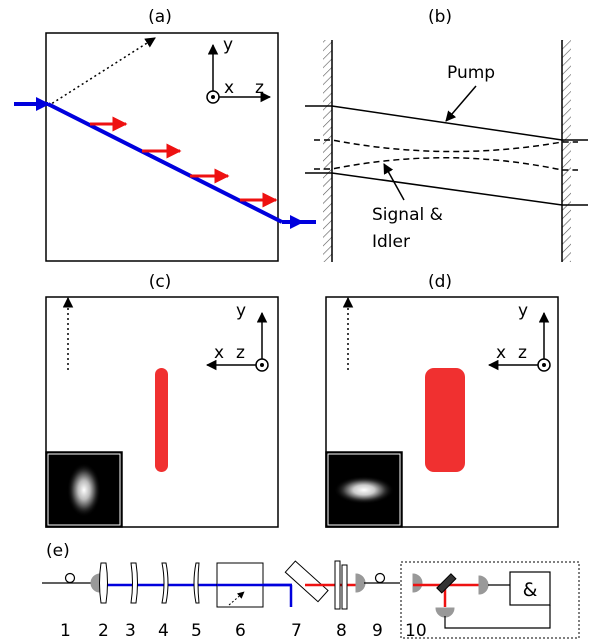 This screenshot has width=590, height=641. I want to click on detector-upper, so click(483, 585).